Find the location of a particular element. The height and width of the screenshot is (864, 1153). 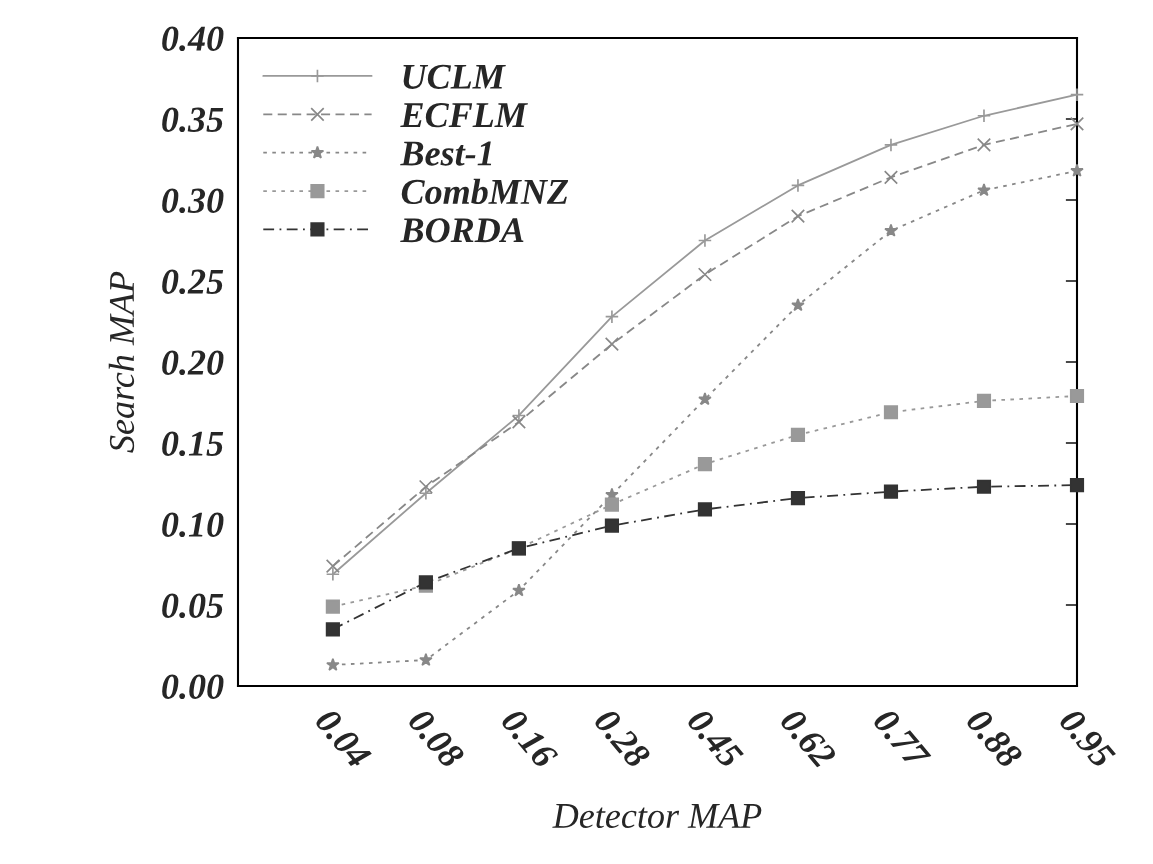

y-tick-label: 0.15 is located at coordinates (193, 444).